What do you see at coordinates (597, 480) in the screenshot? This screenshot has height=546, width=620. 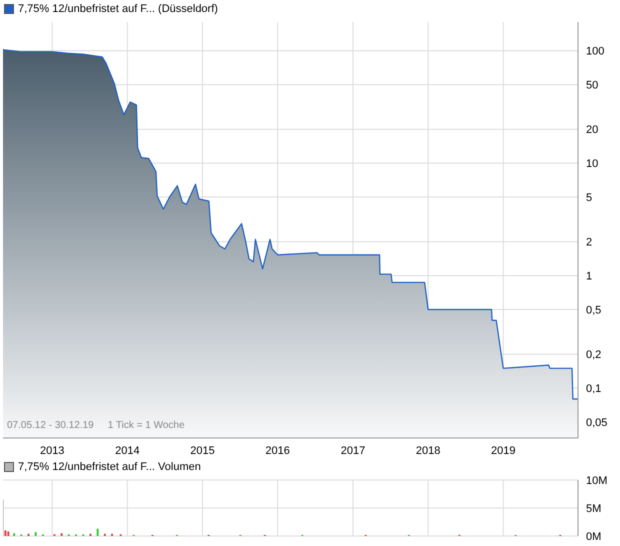 I see `y-tick-label: 10M` at bounding box center [597, 480].